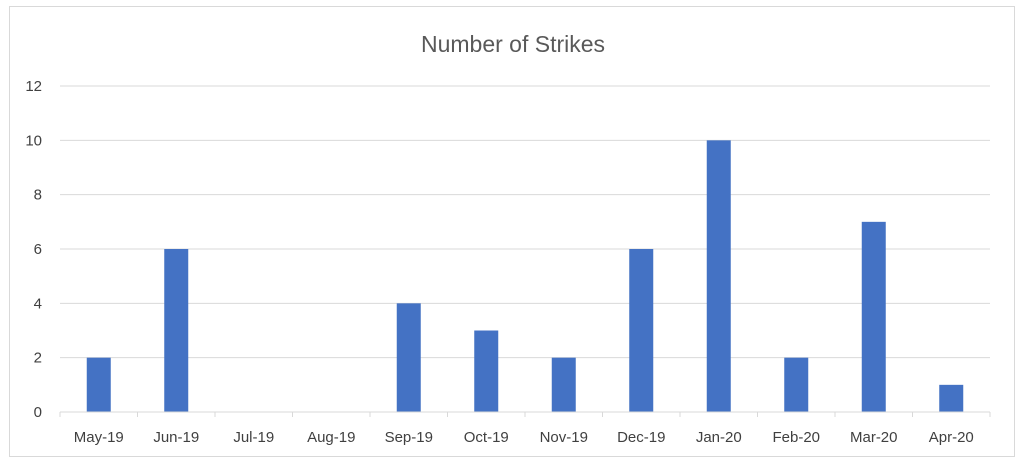 The height and width of the screenshot is (470, 1024). Describe the element at coordinates (951, 437) in the screenshot. I see `x-tick-label: Apr-20` at that location.